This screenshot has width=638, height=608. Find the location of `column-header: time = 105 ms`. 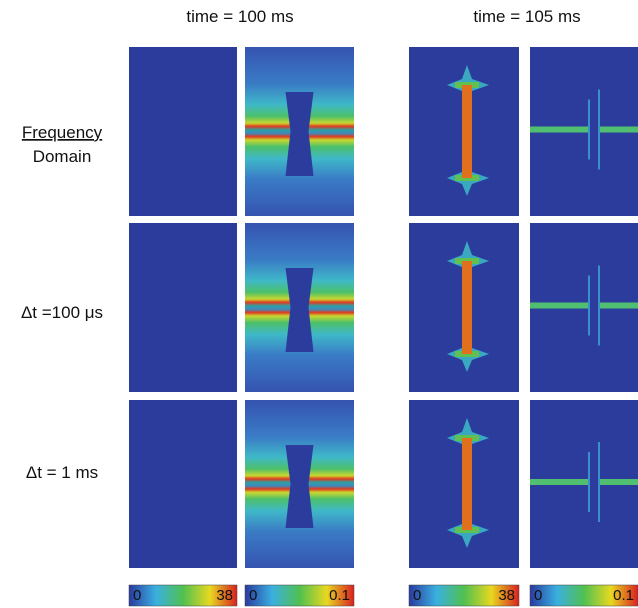

column-header: time = 105 ms is located at coordinates (526, 16).